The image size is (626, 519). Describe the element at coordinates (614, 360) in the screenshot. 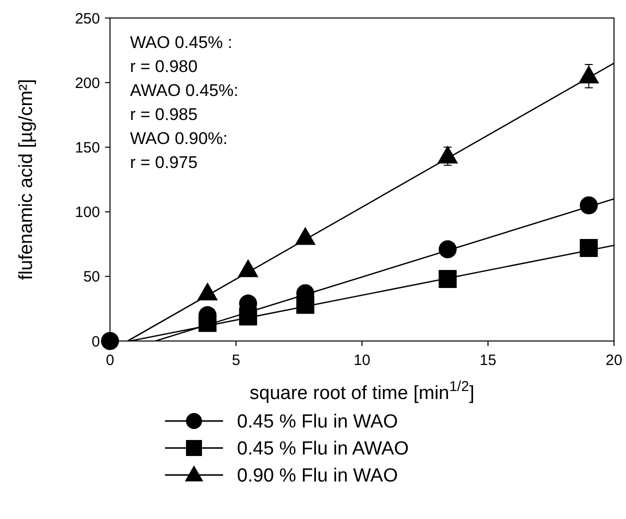

I see `x-tick-label: 20` at that location.